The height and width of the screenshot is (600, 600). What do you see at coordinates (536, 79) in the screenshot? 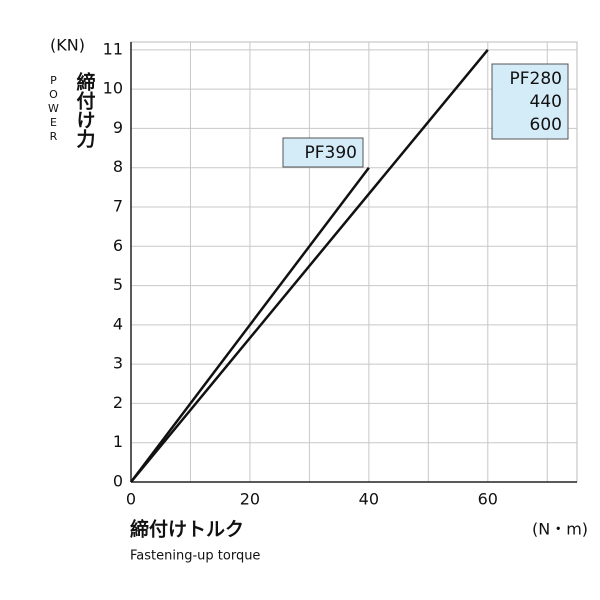
I see `legend-label: PF280` at bounding box center [536, 79].